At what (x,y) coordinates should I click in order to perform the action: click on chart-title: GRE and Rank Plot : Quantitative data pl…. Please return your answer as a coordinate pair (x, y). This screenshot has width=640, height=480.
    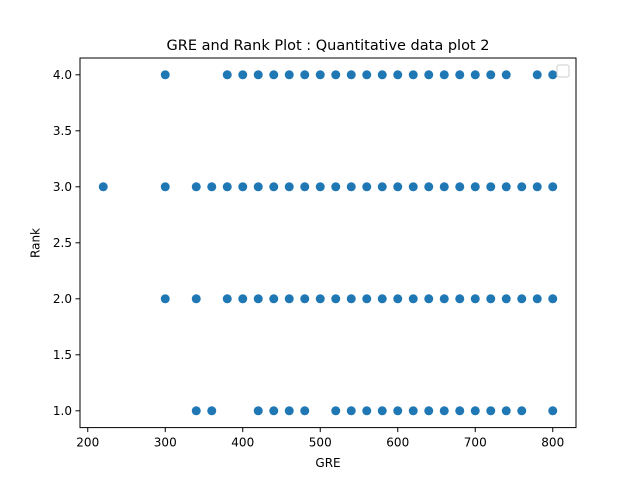
    Looking at the image, I should click on (328, 46).